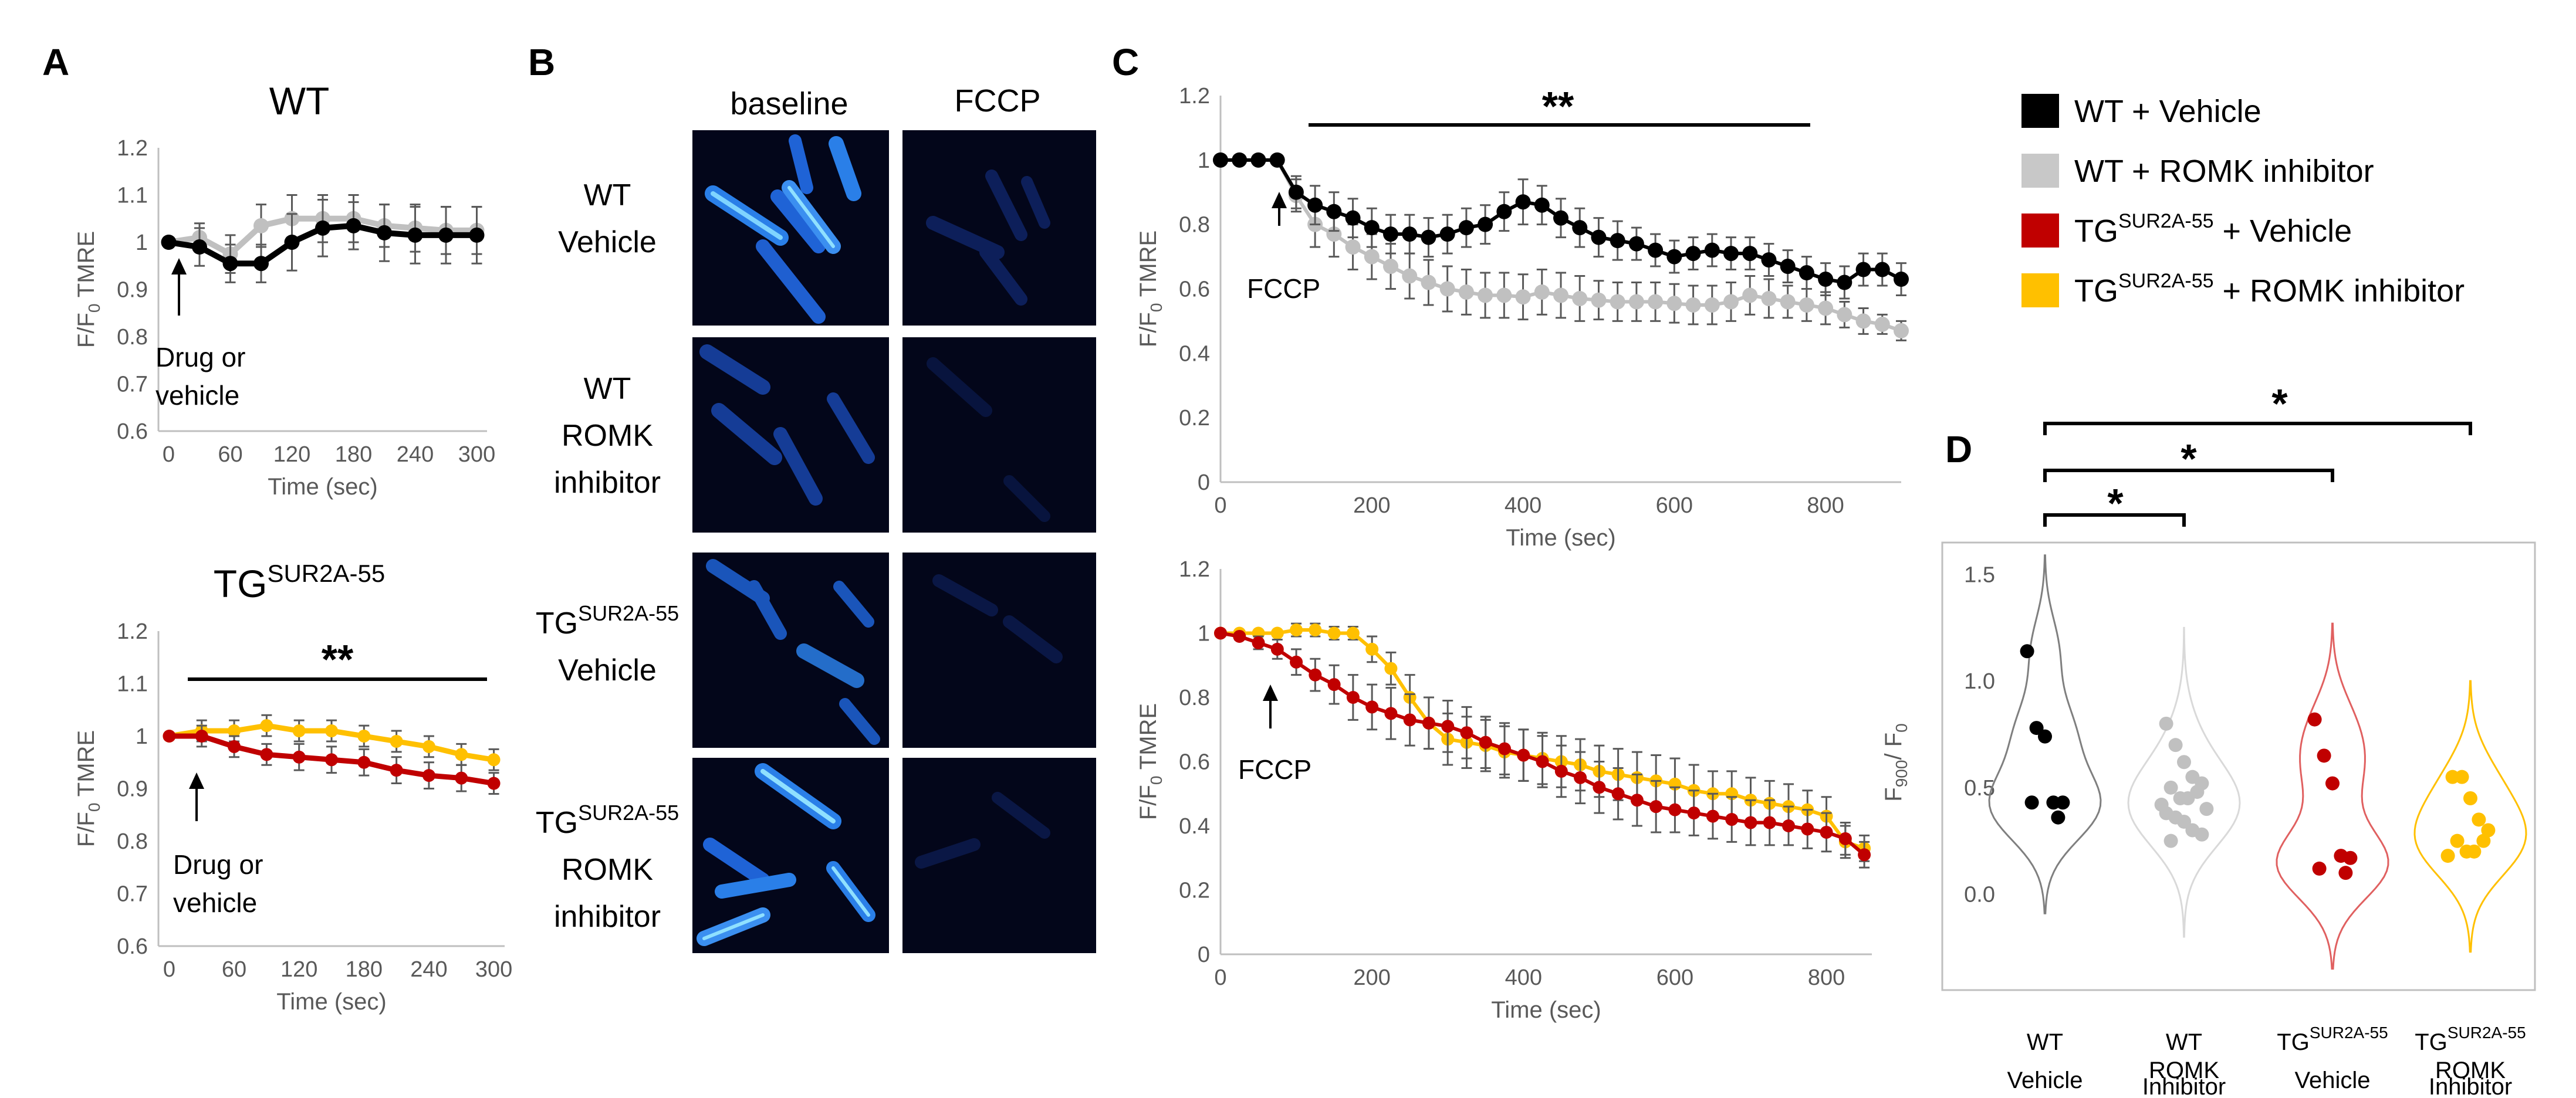 The image size is (2576, 1098). Describe the element at coordinates (1194, 353) in the screenshot. I see `y-tick-label: 0.4` at that location.